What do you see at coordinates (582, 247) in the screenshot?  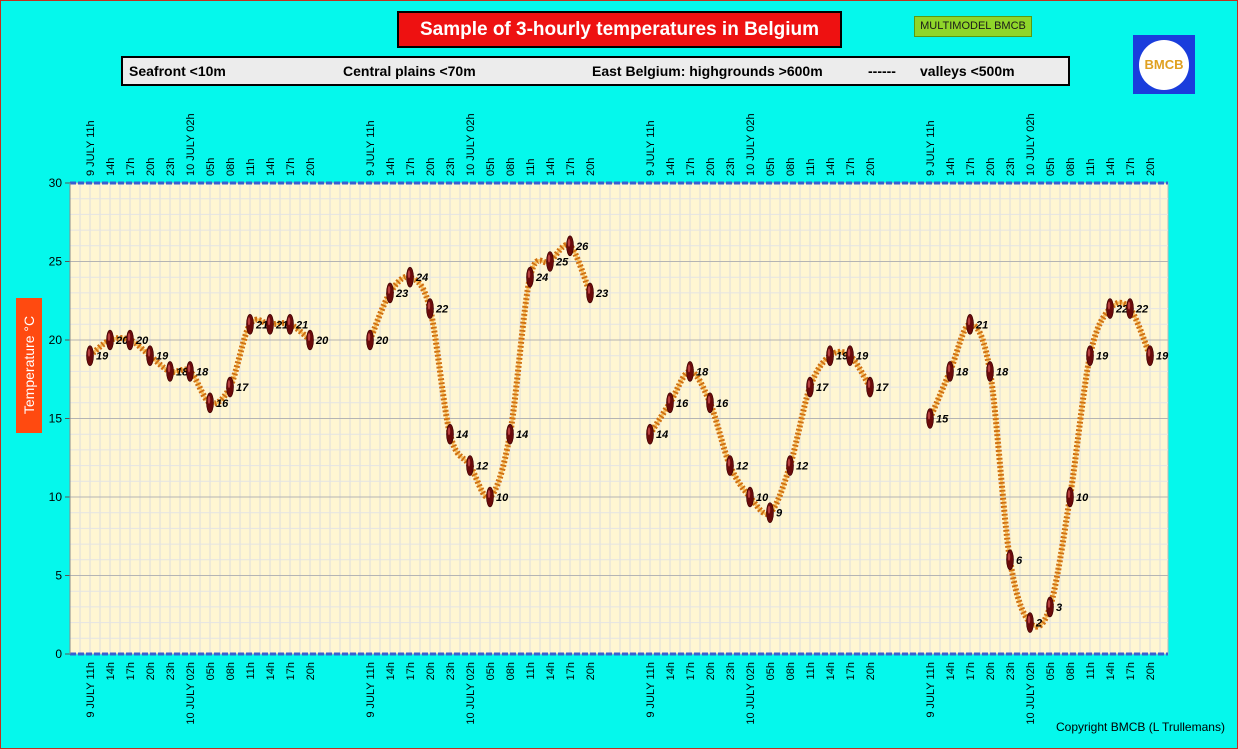 I see `data-label: 26` at bounding box center [582, 247].